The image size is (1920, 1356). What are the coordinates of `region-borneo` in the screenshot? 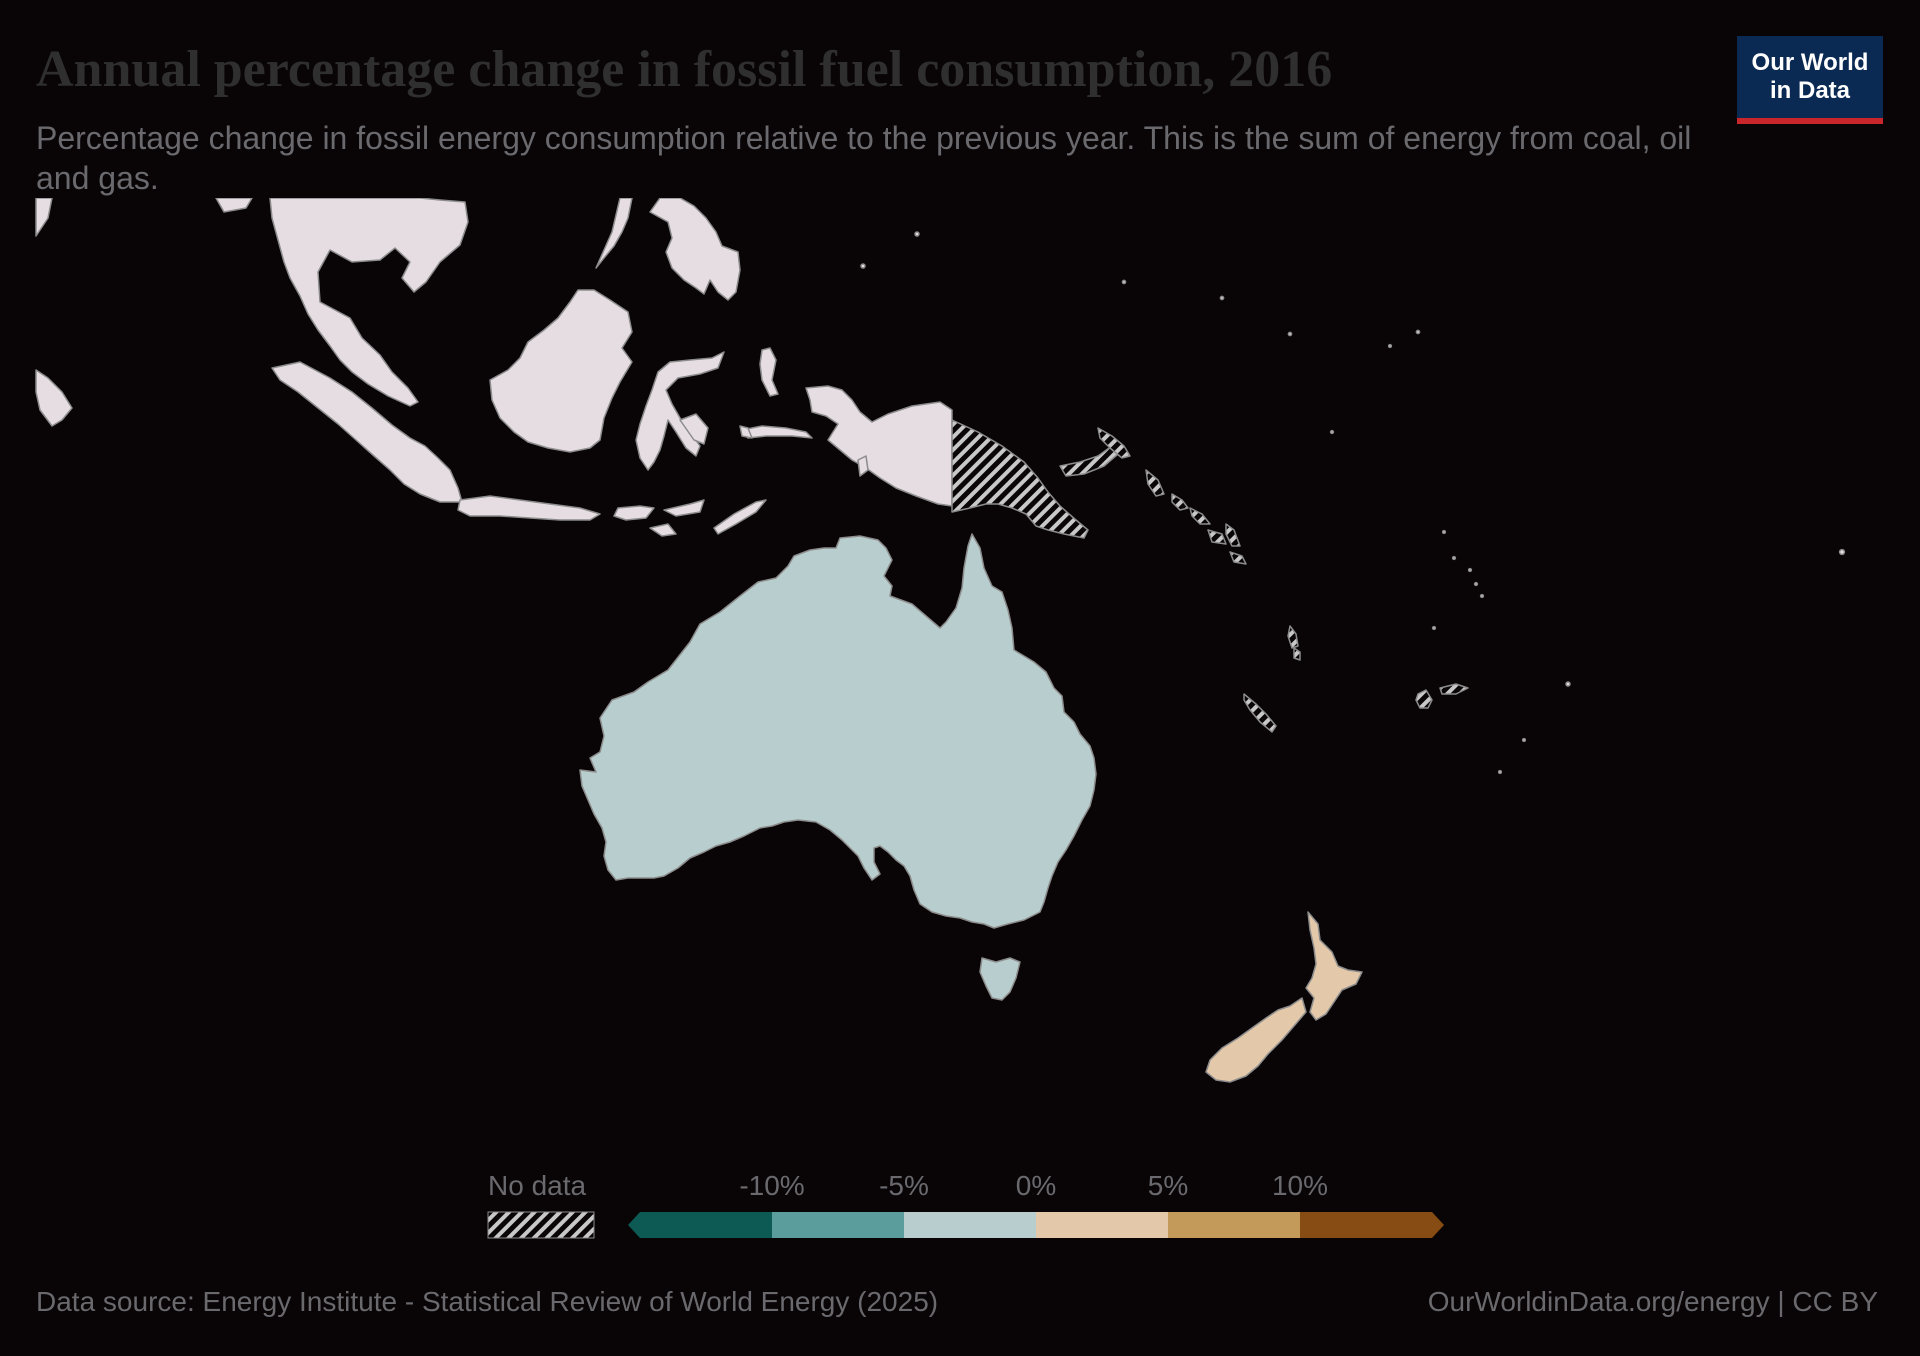 It's located at (561, 371).